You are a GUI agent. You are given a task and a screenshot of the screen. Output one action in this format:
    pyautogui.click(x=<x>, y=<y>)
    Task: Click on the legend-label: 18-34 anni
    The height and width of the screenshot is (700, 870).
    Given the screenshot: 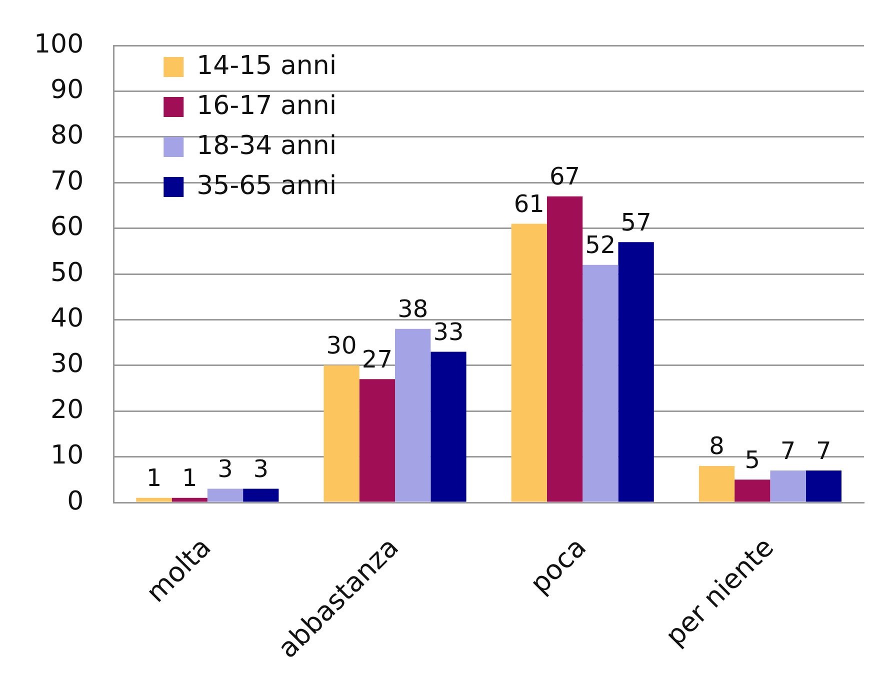 What is the action you would take?
    pyautogui.click(x=266, y=145)
    